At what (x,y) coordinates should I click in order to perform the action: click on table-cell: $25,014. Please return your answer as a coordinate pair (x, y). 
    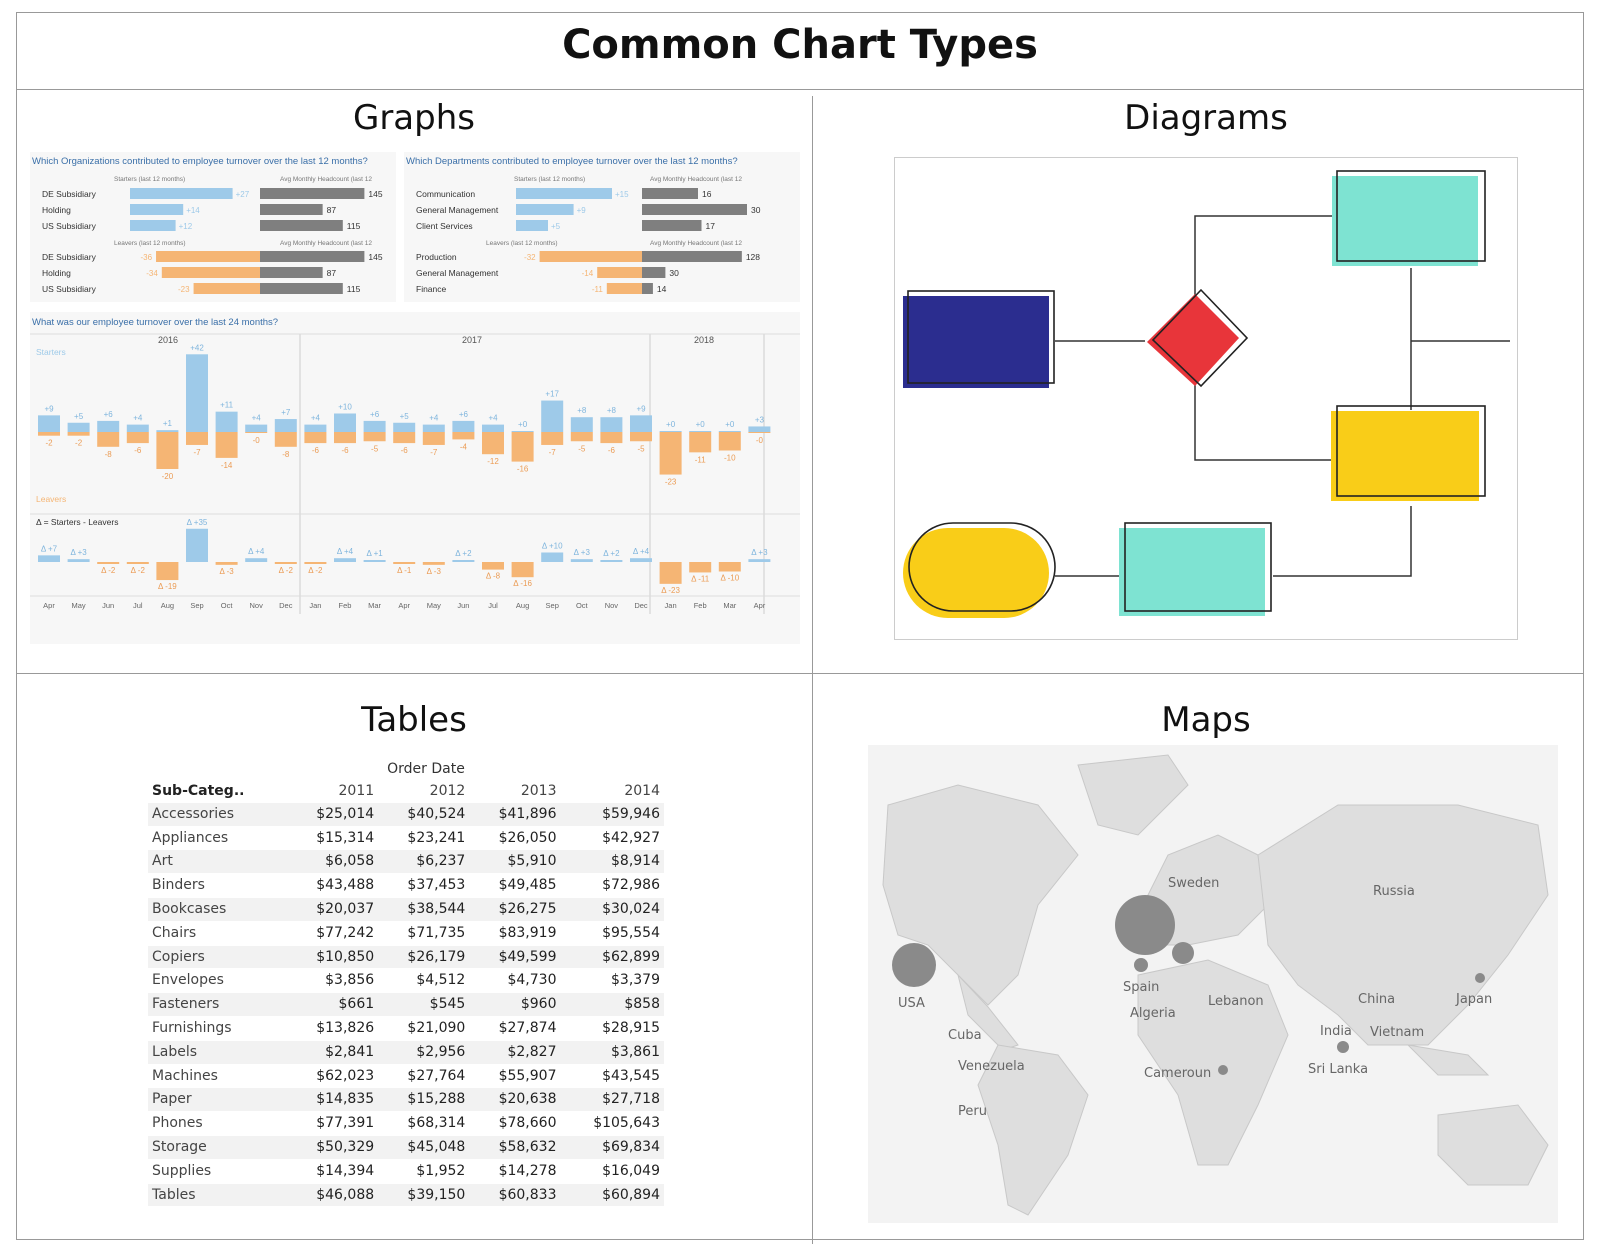
    Looking at the image, I should click on (345, 813).